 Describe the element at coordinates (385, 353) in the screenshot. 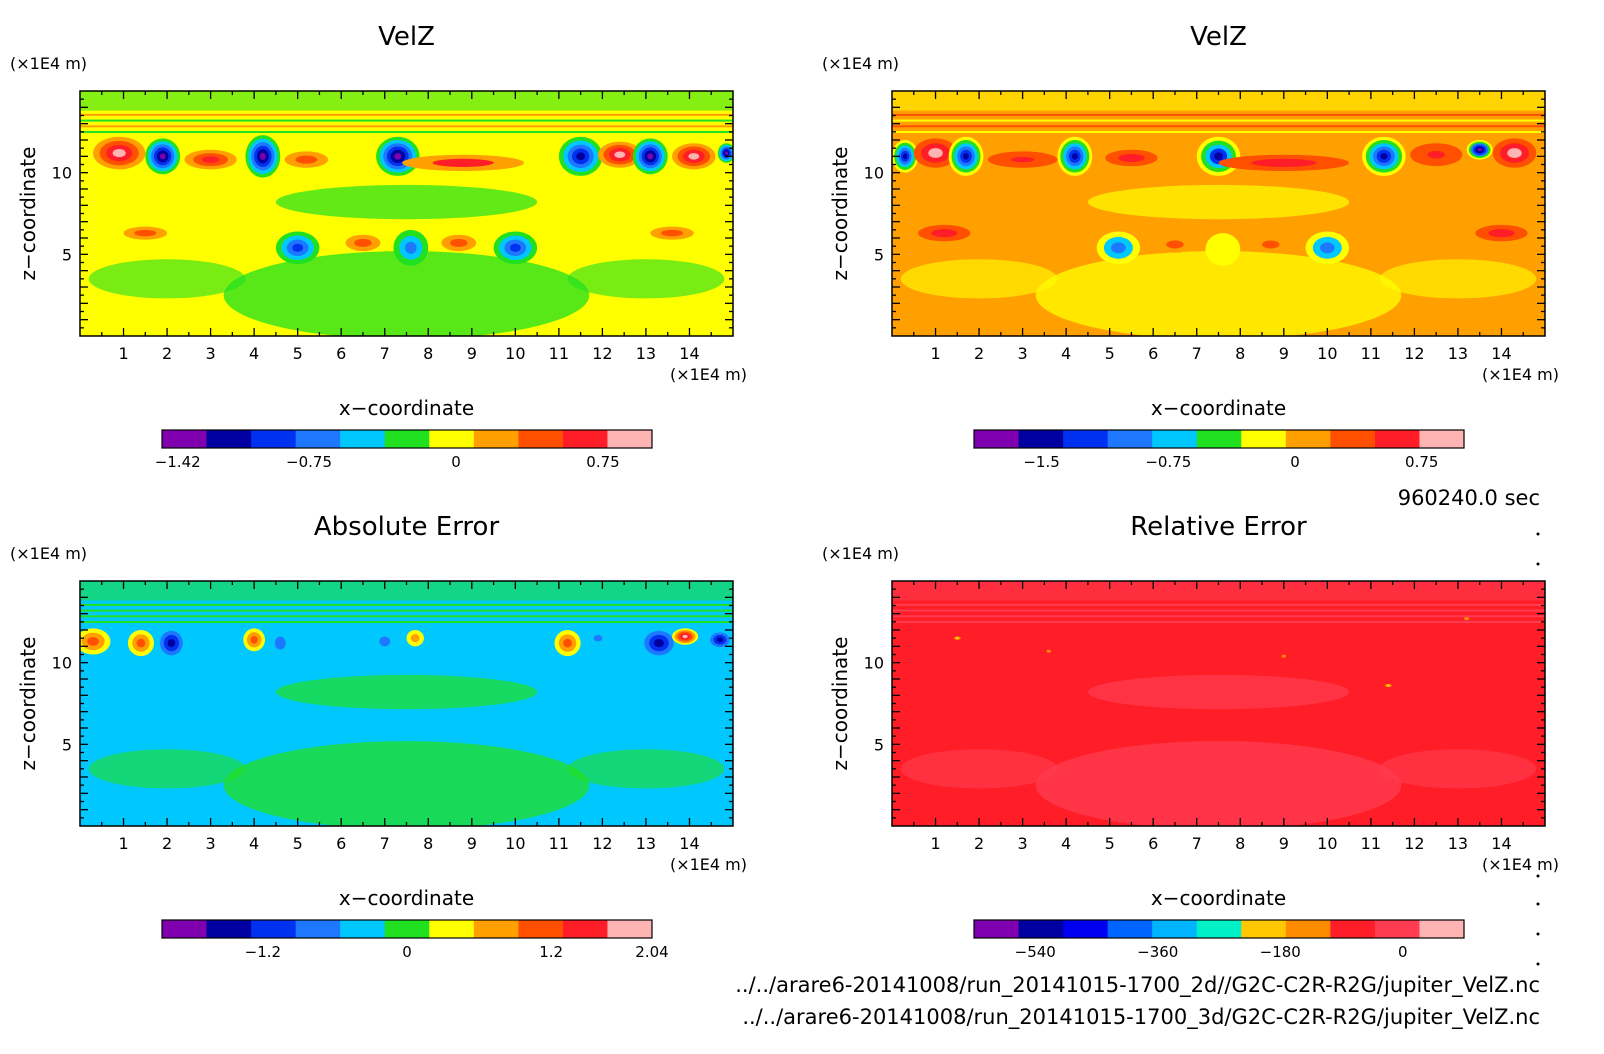

I see `x-tick-label: 7` at that location.